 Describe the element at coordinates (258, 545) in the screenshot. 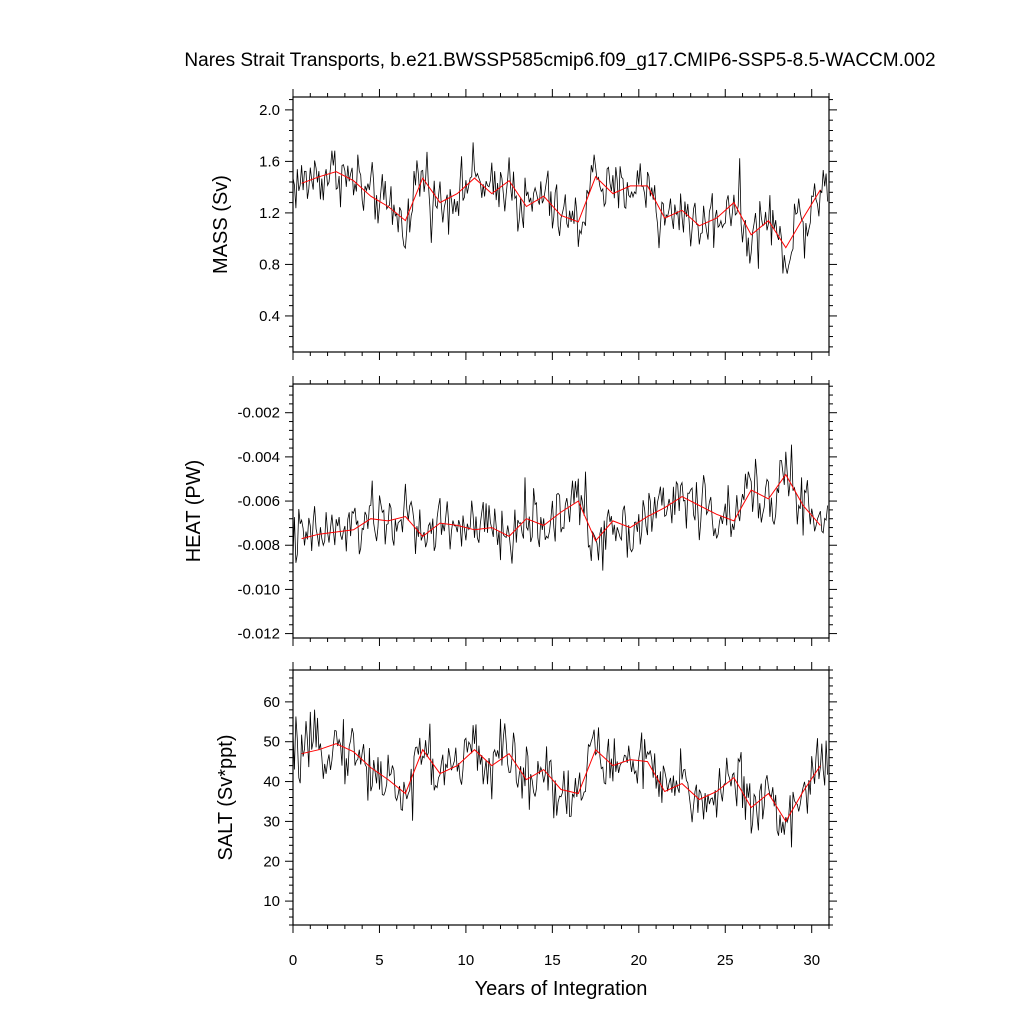

I see `heat-ytick-label: -0.008` at that location.